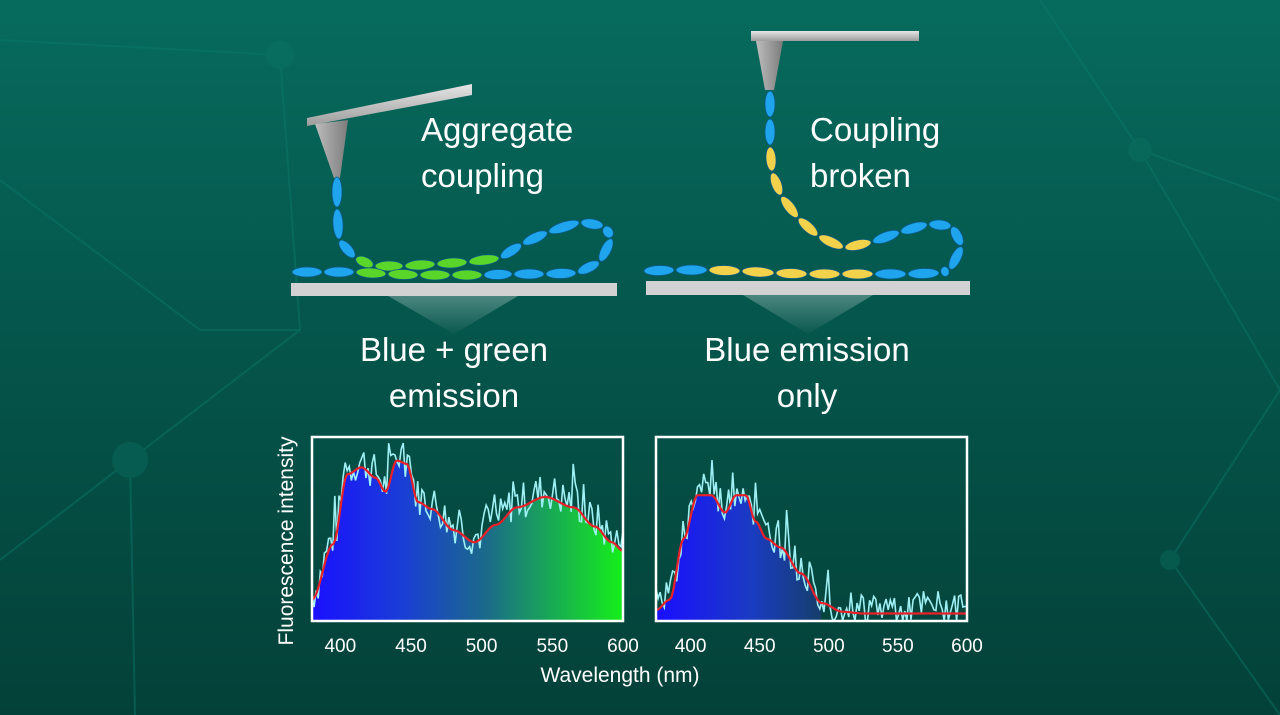 The width and height of the screenshot is (1280, 715). I want to click on panel-right-result-line2: only, so click(807, 395).